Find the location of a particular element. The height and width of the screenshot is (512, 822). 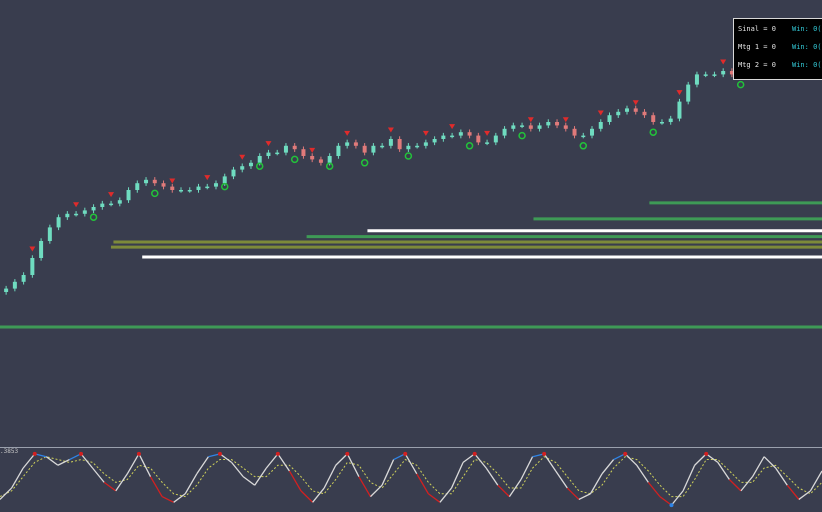

stat-row-sinal: Sinal = 0 is located at coordinates (757, 29).